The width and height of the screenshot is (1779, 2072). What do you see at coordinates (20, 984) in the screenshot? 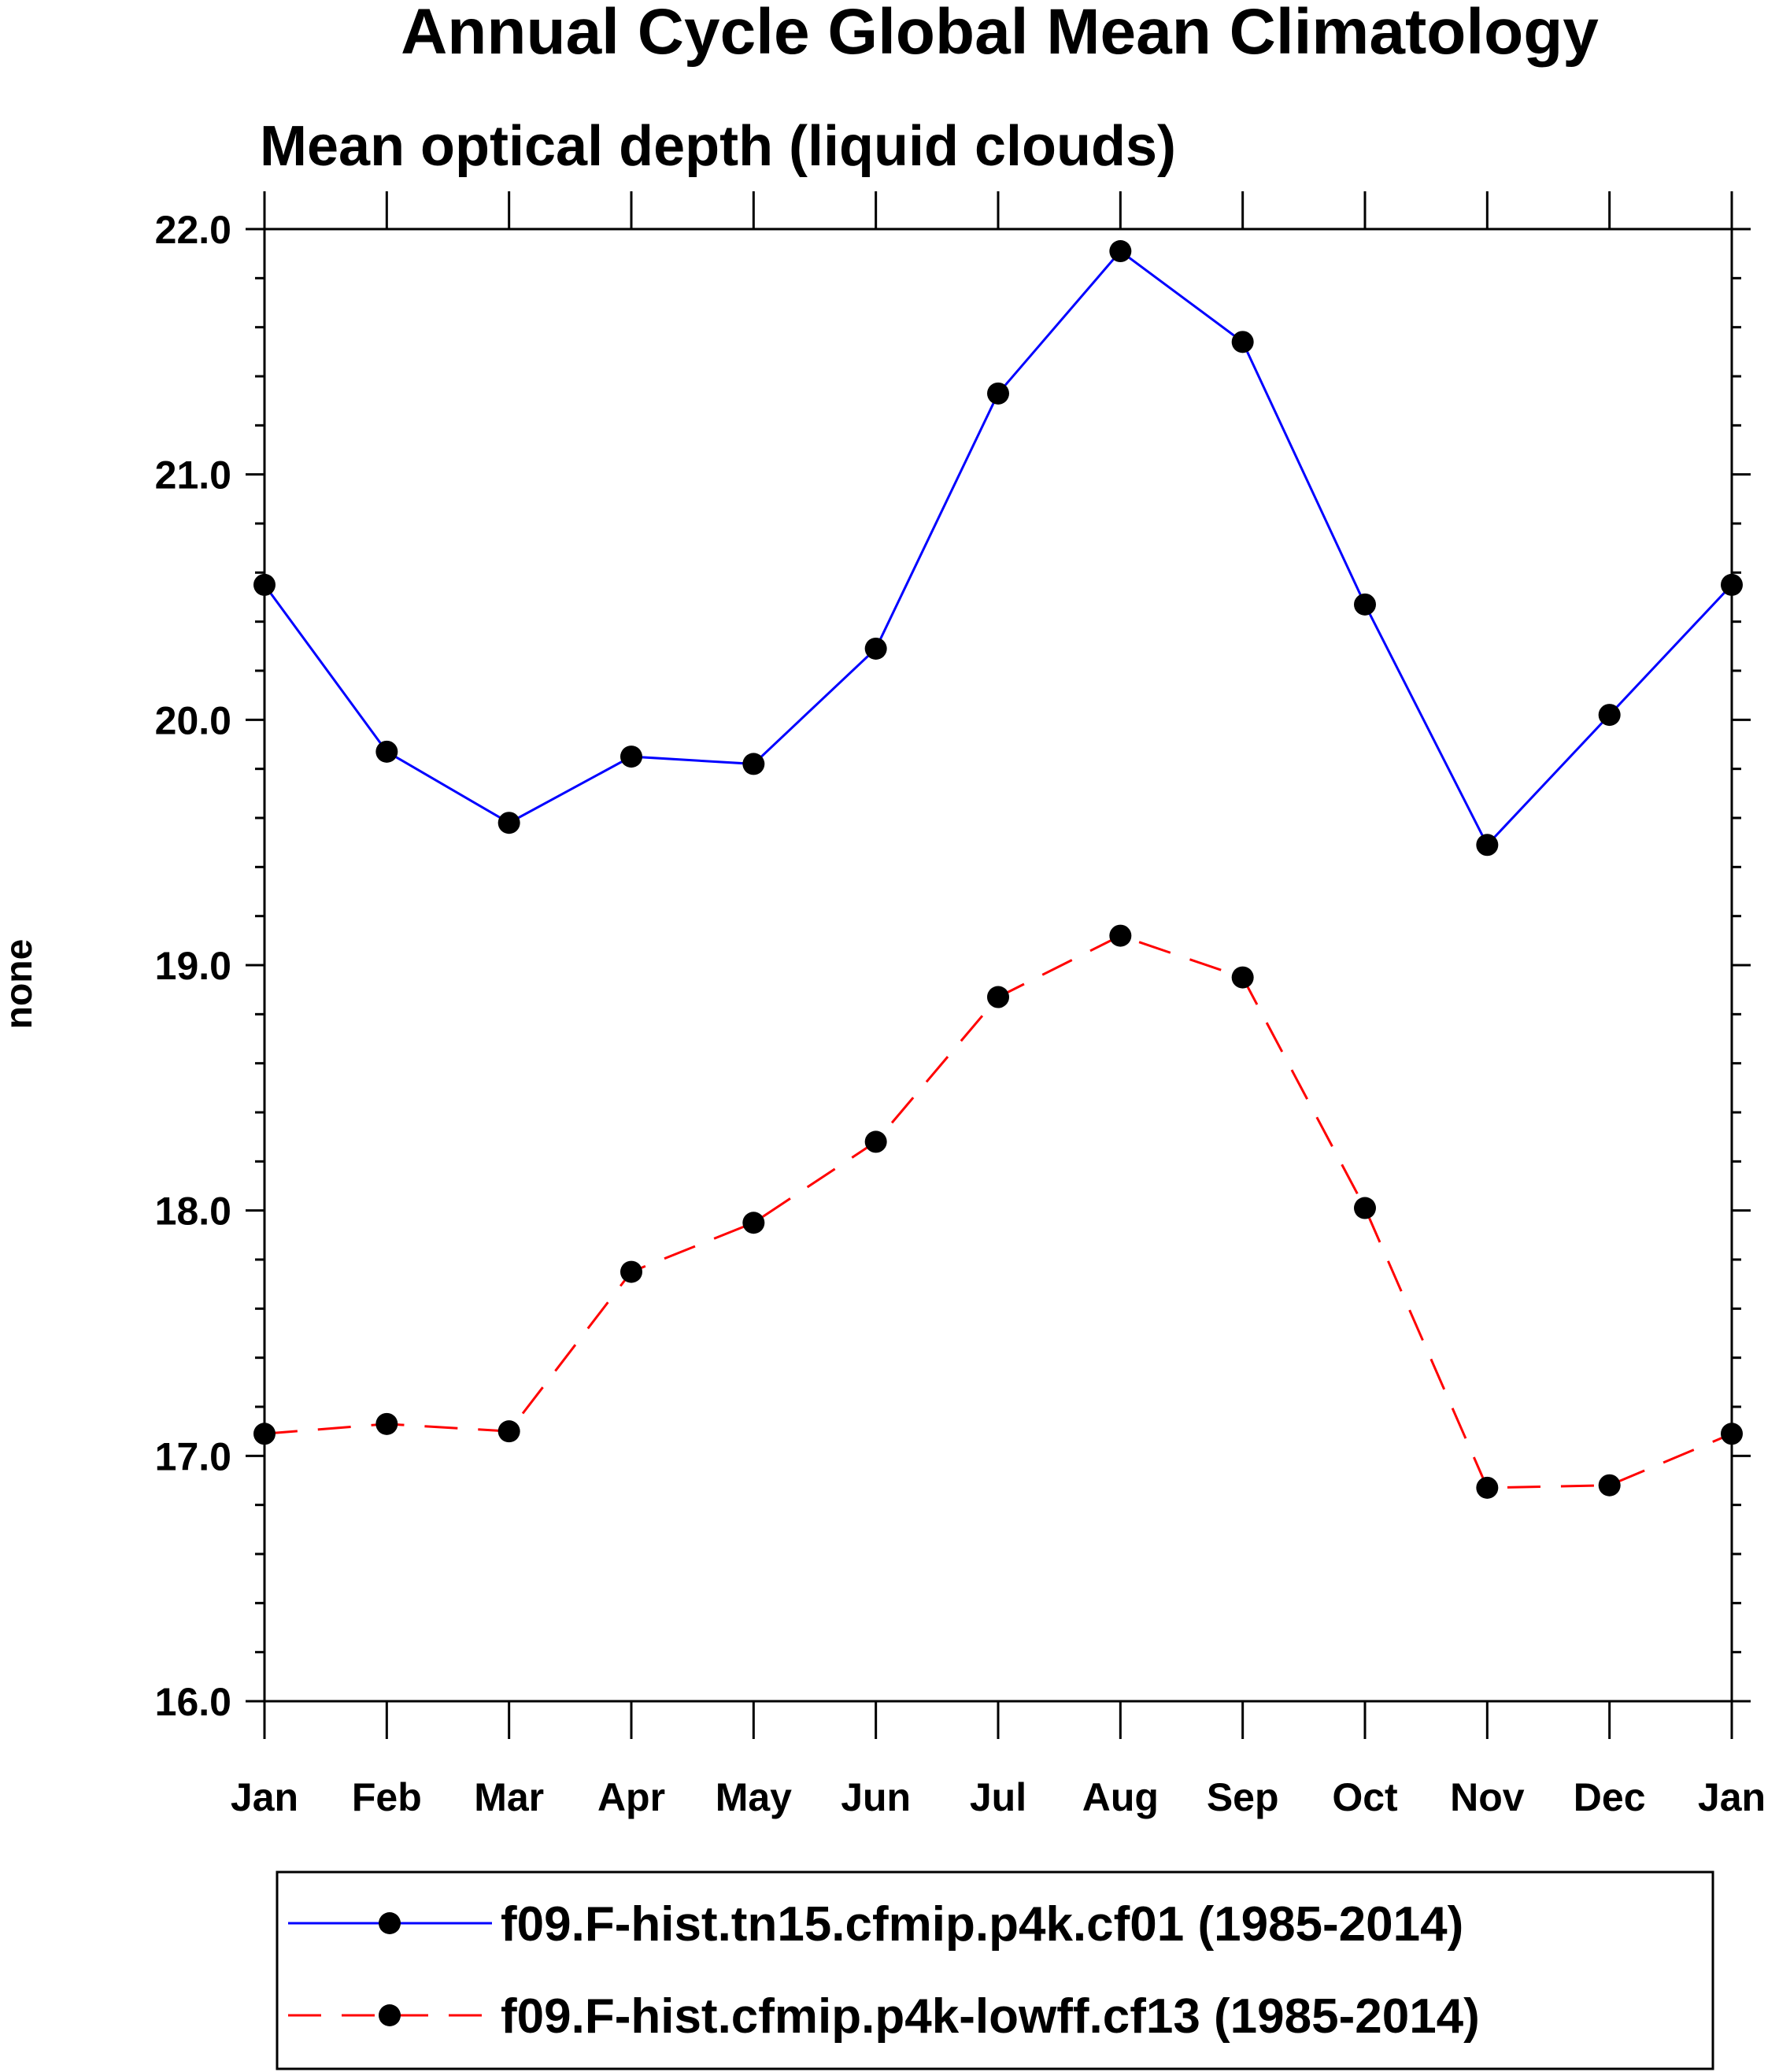
I see `y-axis-label: none` at bounding box center [20, 984].